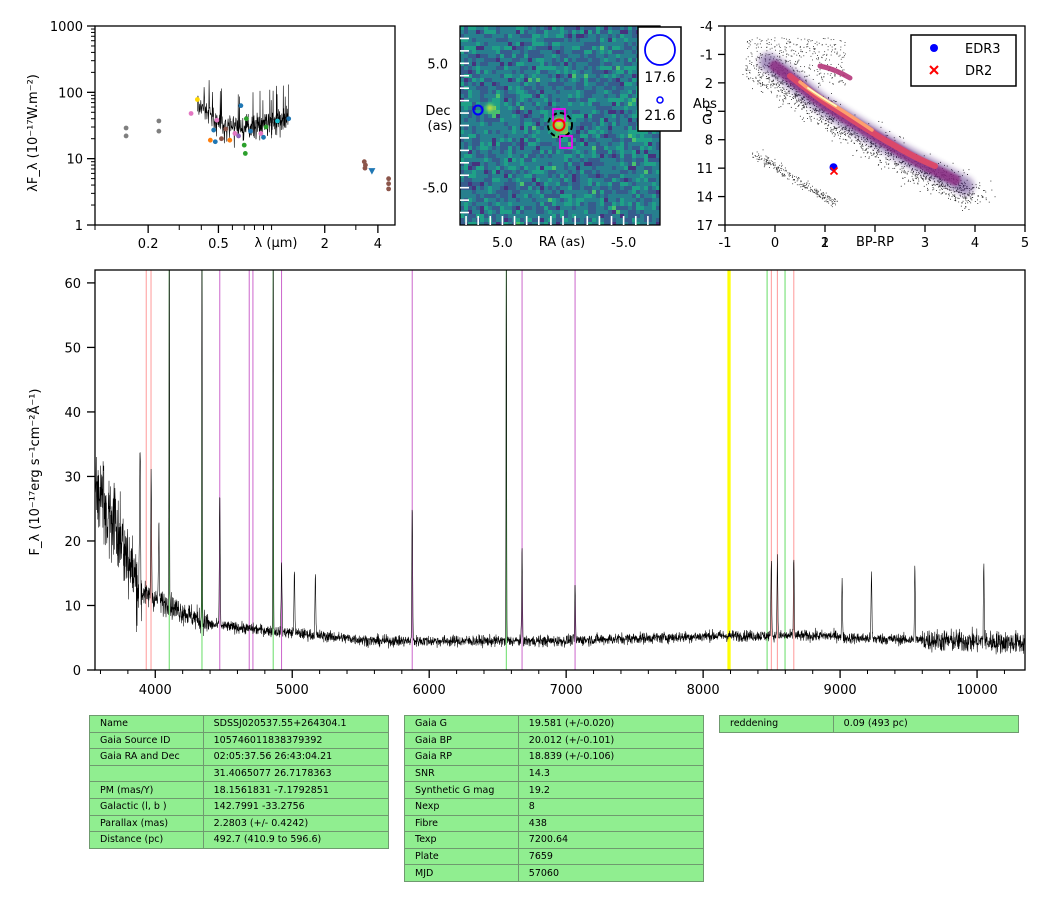  I want to click on sed-ytick-label: 10, so click(74, 160).